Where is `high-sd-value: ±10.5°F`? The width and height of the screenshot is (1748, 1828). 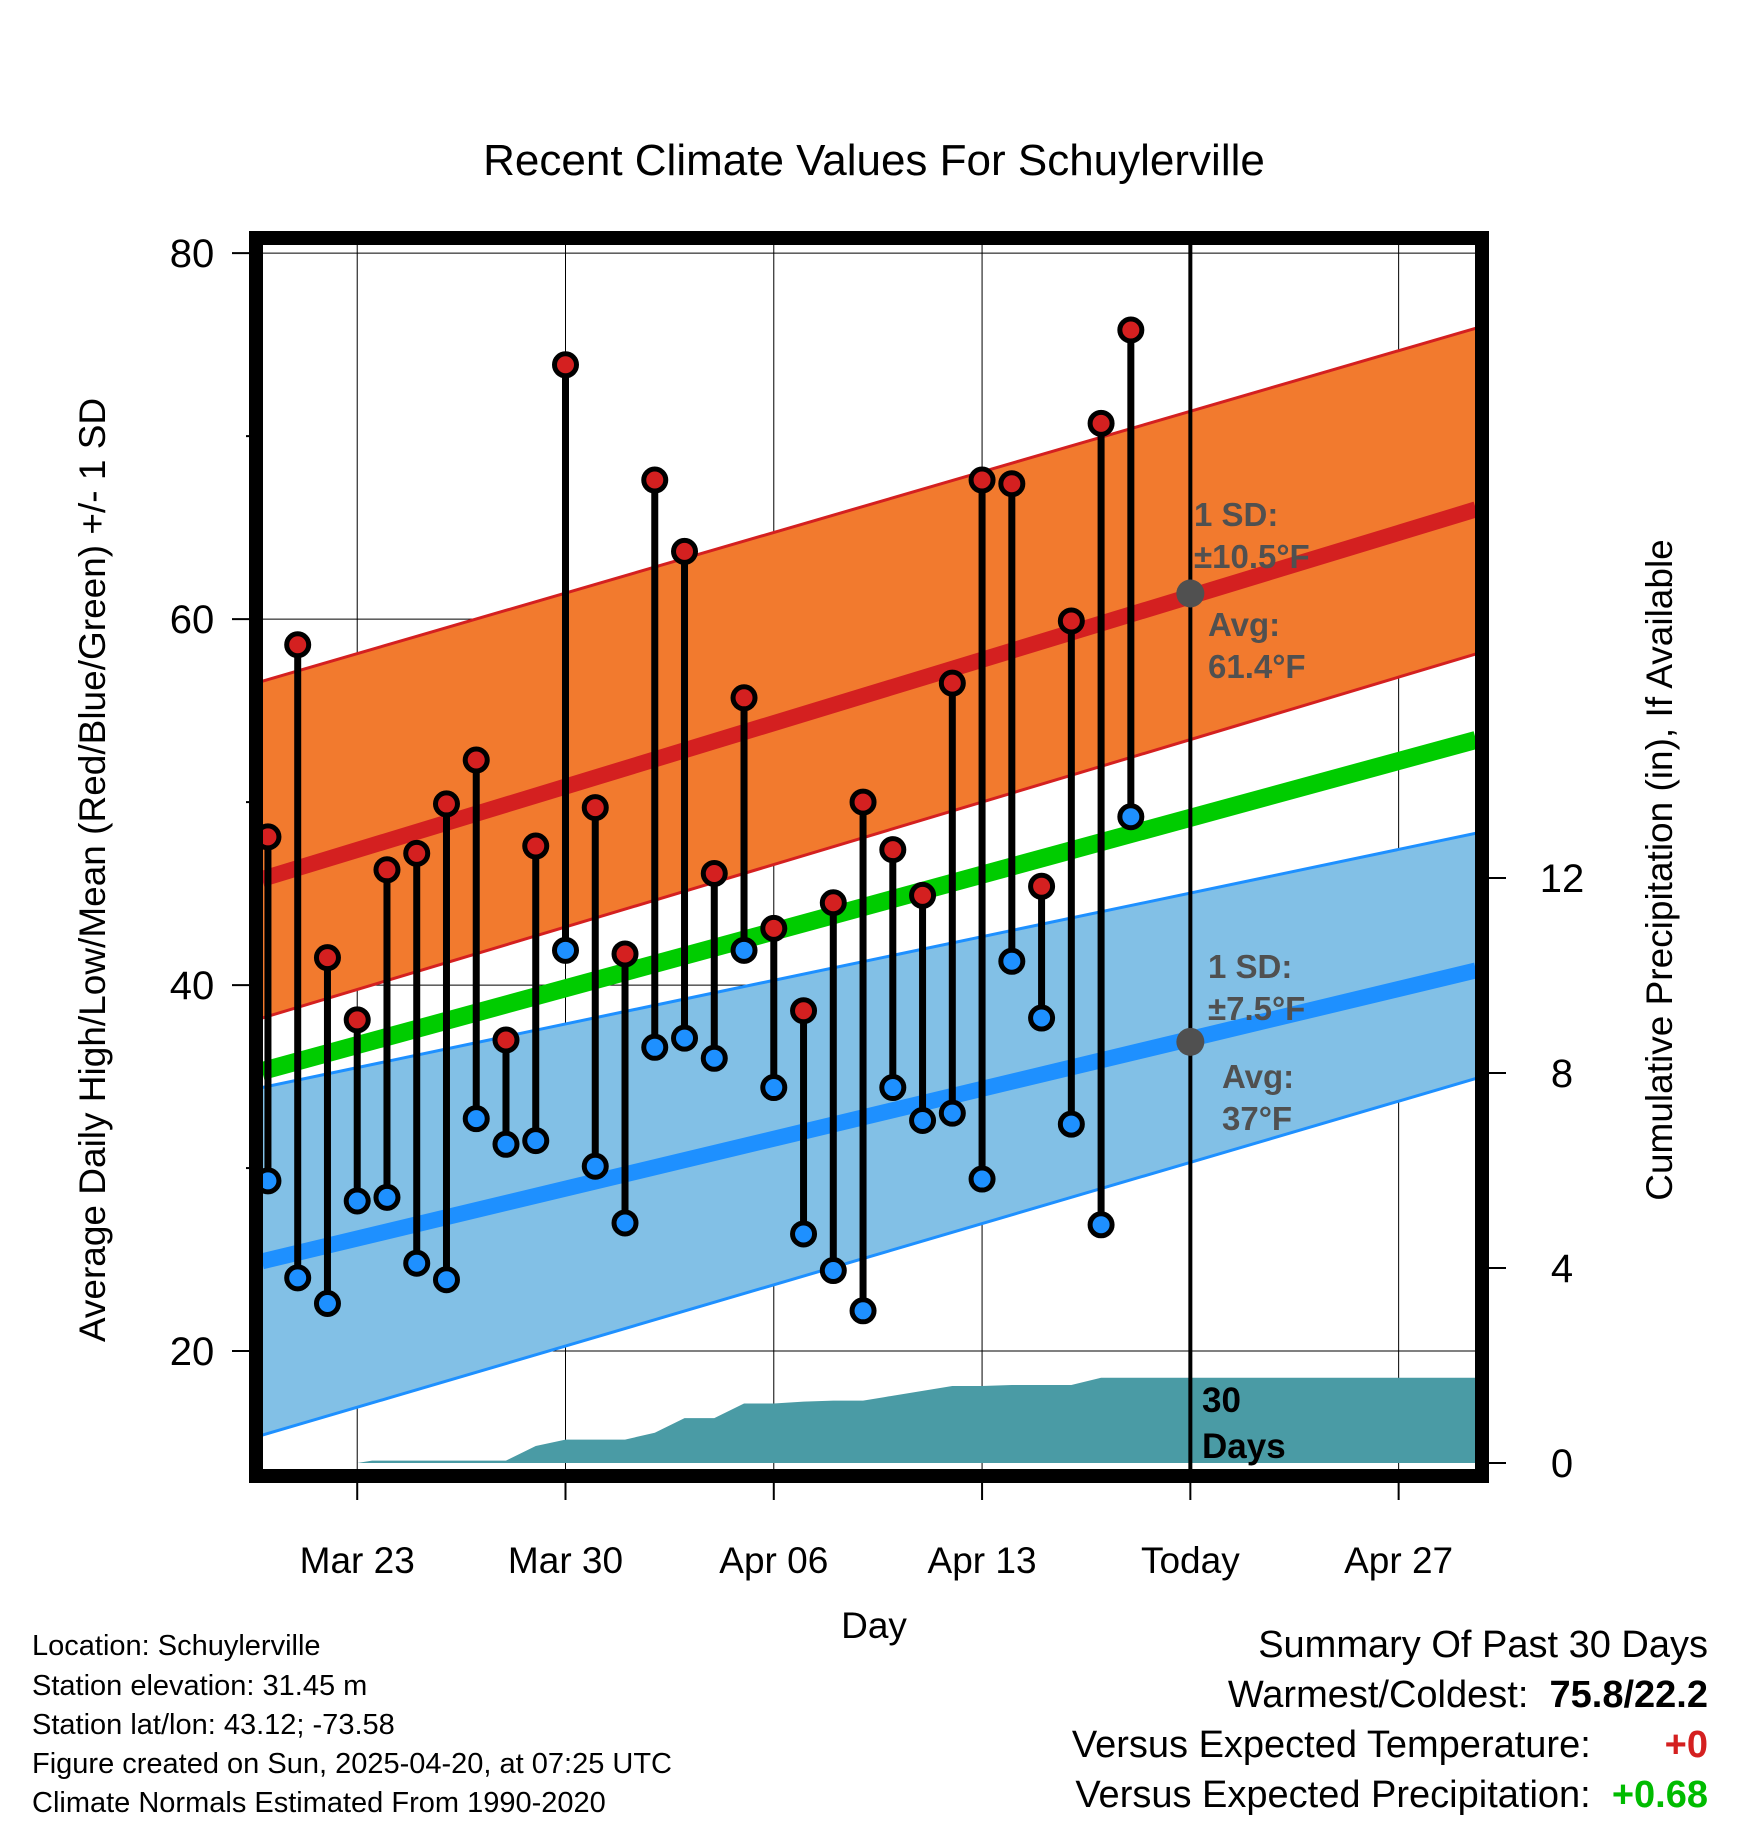 high-sd-value: ±10.5°F is located at coordinates (1252, 556).